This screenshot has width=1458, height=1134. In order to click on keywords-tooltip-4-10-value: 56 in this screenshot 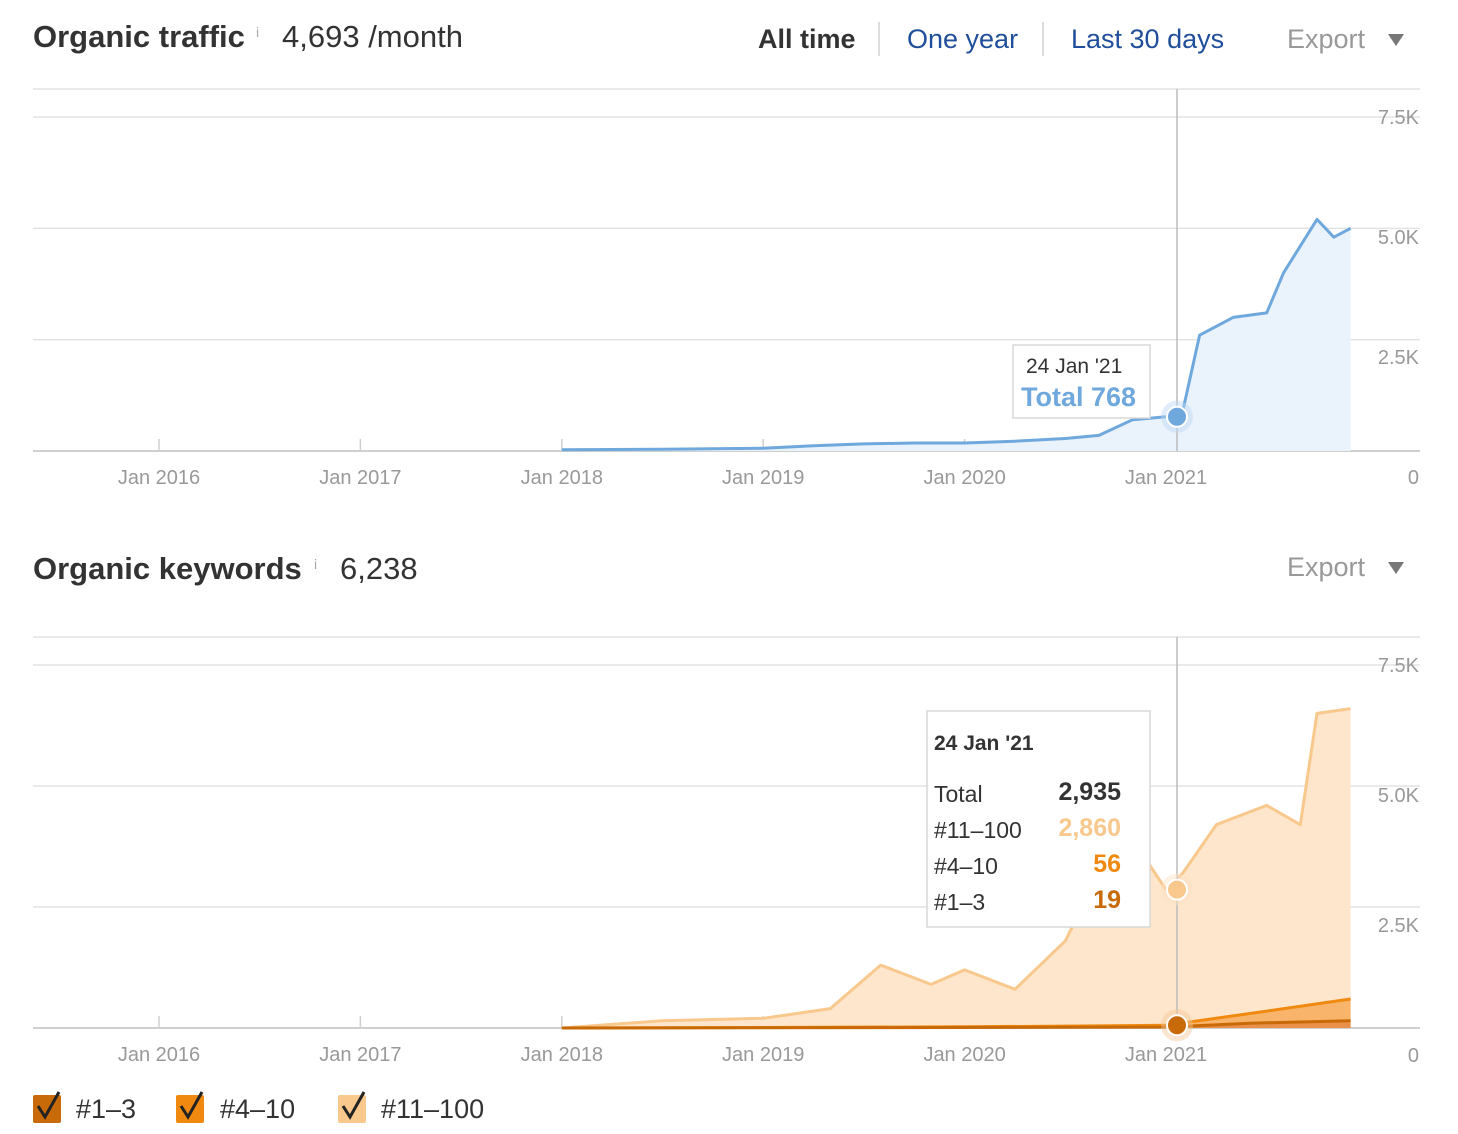, I will do `click(1107, 864)`.